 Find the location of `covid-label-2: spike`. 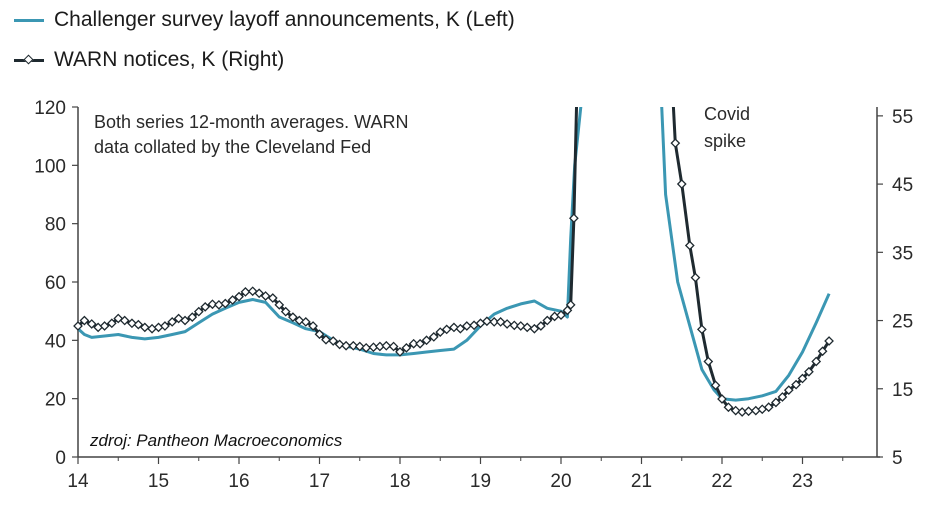

covid-label-2: spike is located at coordinates (725, 141).